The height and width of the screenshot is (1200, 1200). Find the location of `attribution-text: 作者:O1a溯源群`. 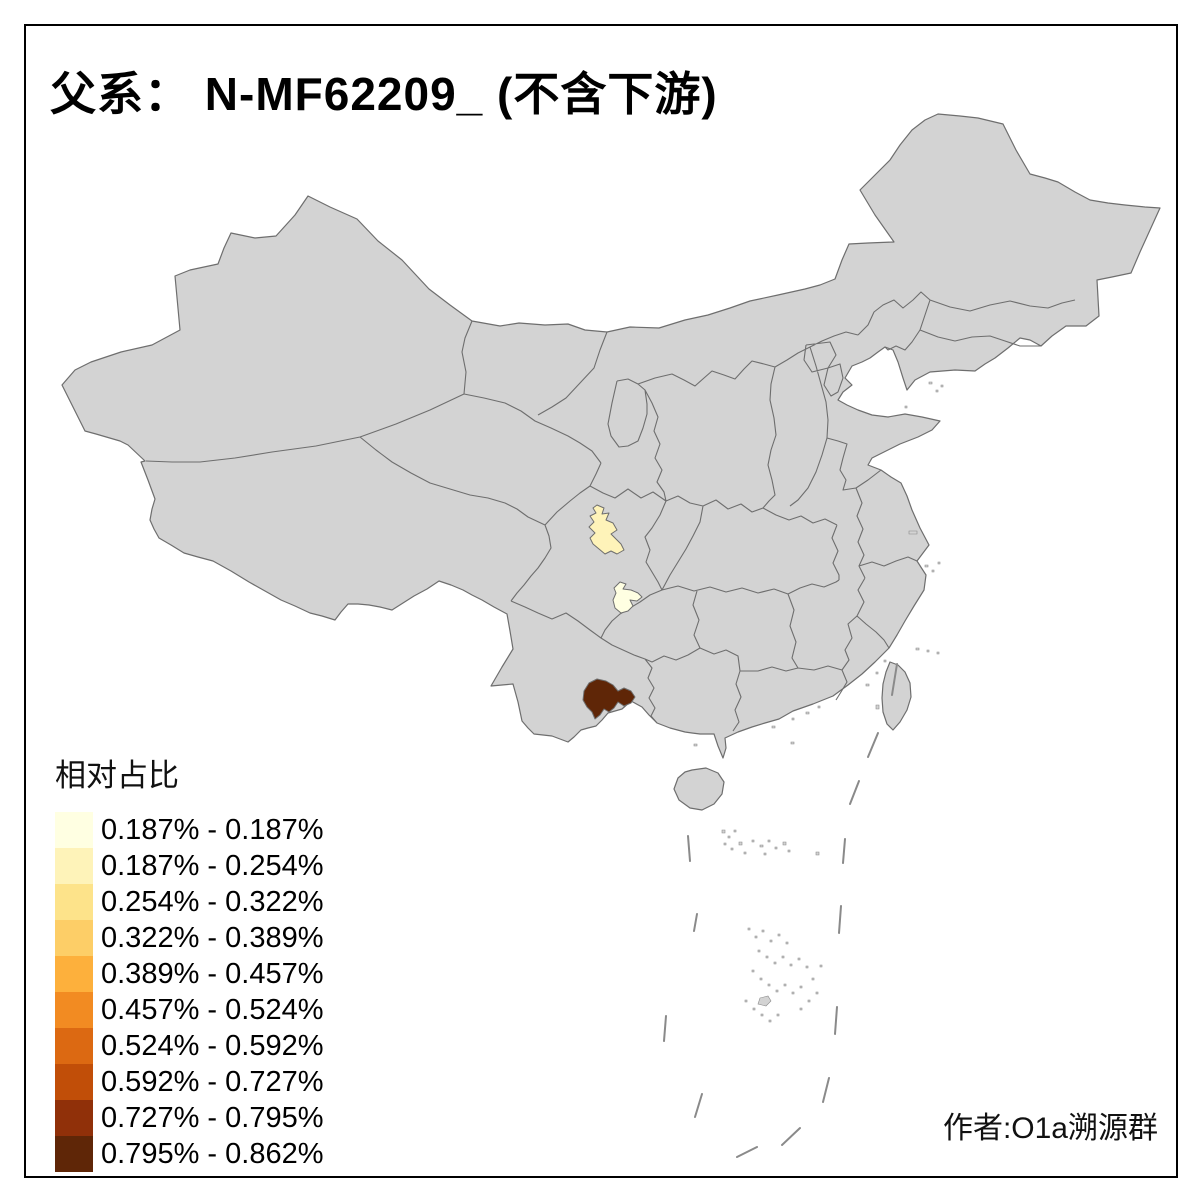

attribution-text: 作者:O1a溯源群 is located at coordinates (1050, 1128).